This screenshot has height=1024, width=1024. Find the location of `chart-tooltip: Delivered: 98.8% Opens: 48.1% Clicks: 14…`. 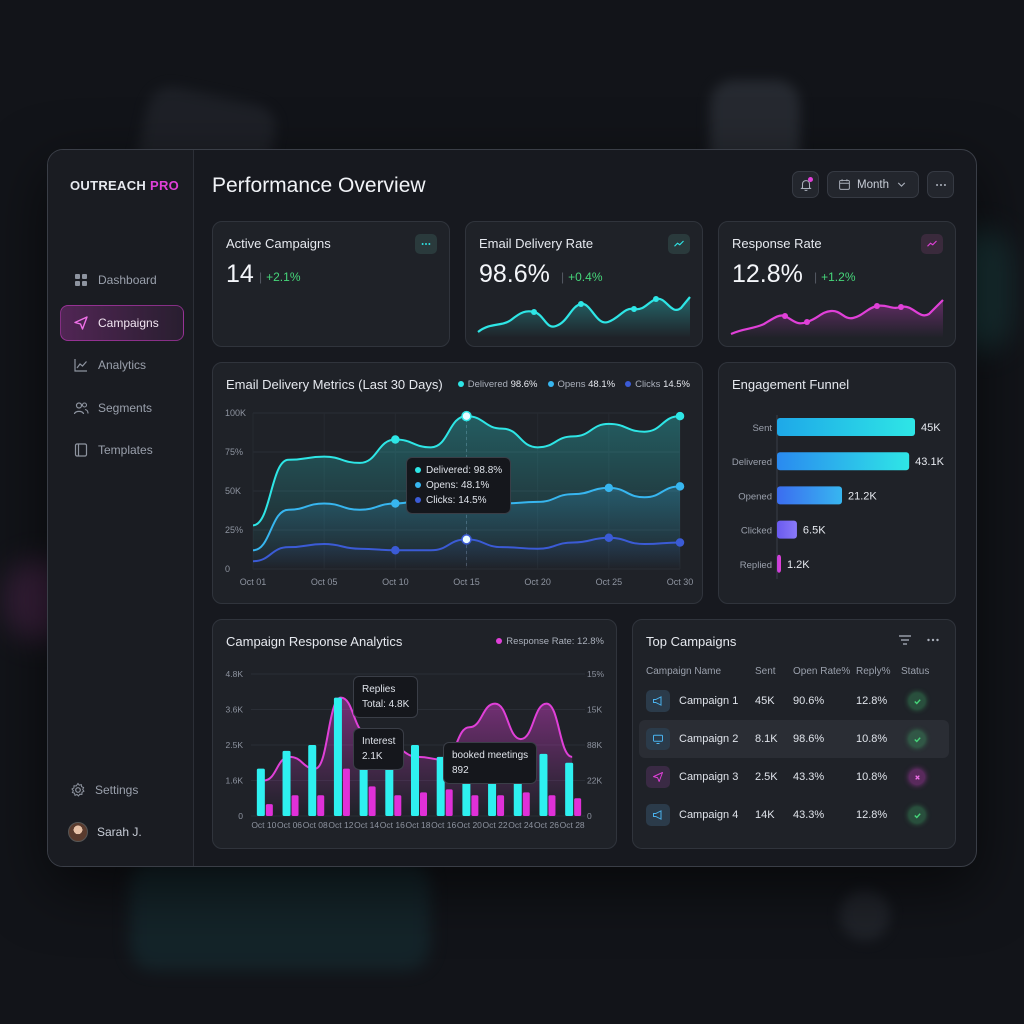

chart-tooltip: Delivered: 98.8% Opens: 48.1% Clicks: 14… is located at coordinates (459, 485).